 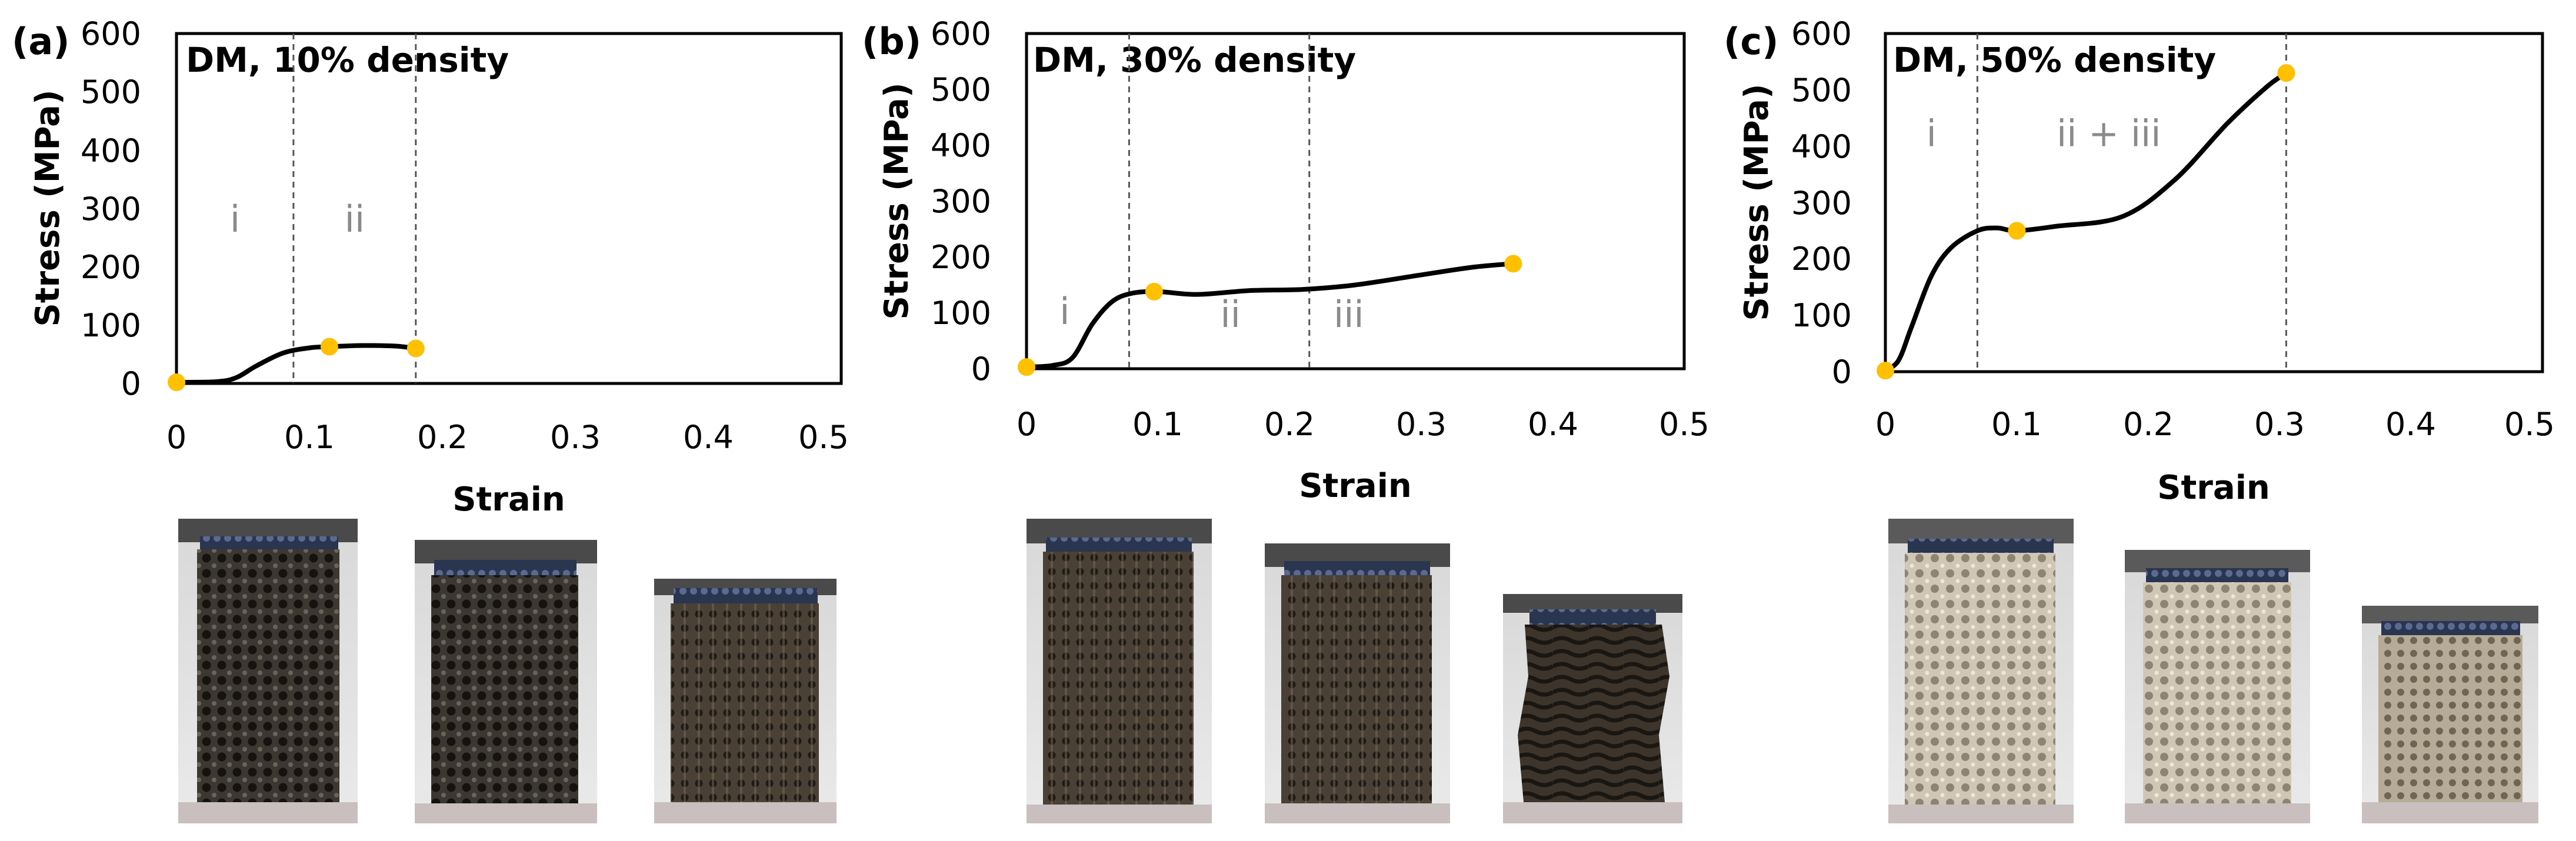 I want to click on chart-title: DM, 10% density, so click(x=347, y=60).